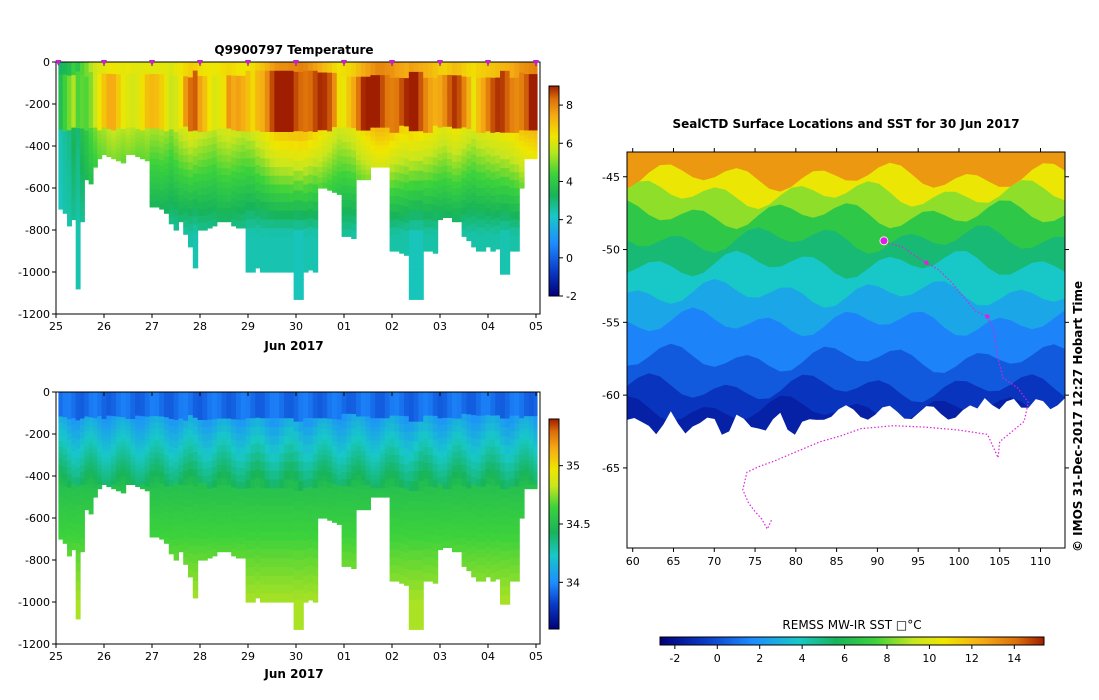 The image size is (1099, 700). What do you see at coordinates (293, 674) in the screenshot?
I see `salinity-x-label: Jun 2017` at bounding box center [293, 674].